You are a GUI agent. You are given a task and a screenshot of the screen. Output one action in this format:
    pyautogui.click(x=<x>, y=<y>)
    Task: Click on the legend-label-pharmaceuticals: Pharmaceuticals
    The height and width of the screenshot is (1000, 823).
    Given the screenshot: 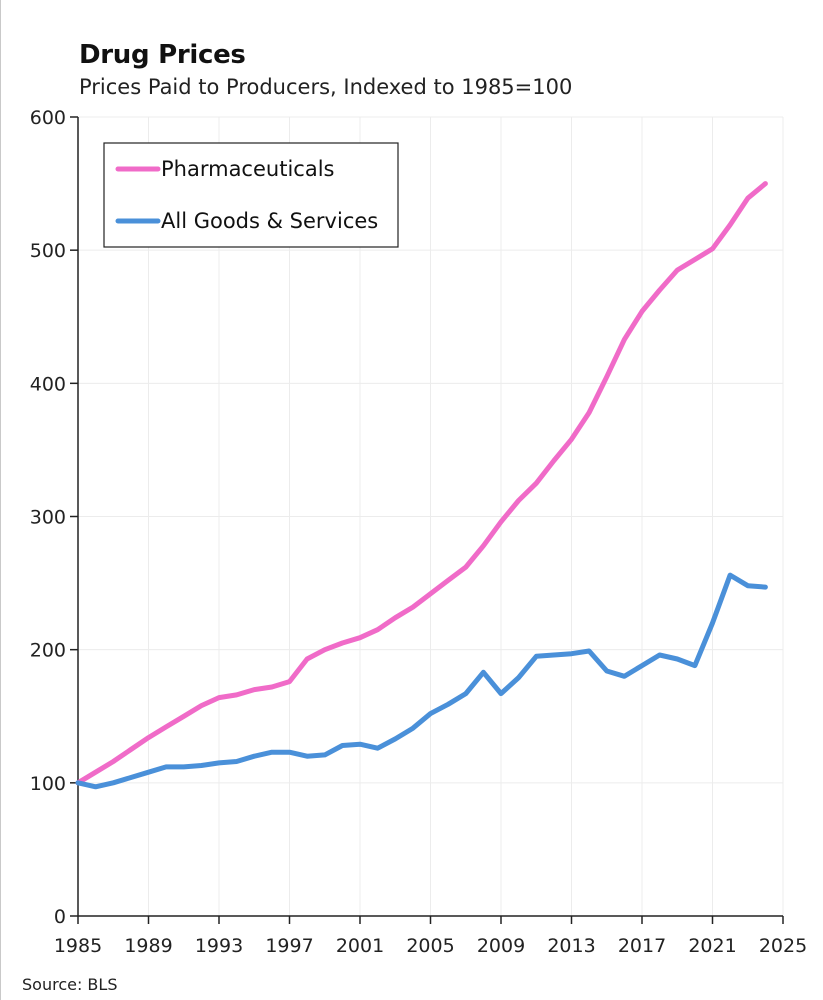 What is the action you would take?
    pyautogui.click(x=247, y=169)
    